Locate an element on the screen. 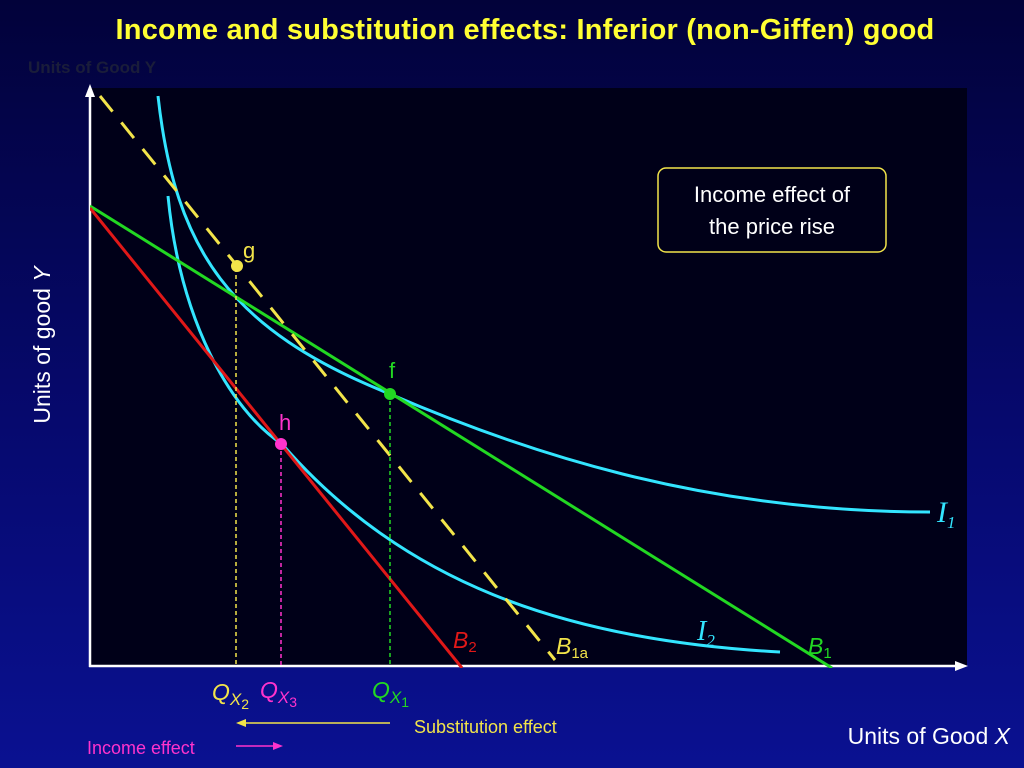  income-arrowhead-icon is located at coordinates (278, 746).